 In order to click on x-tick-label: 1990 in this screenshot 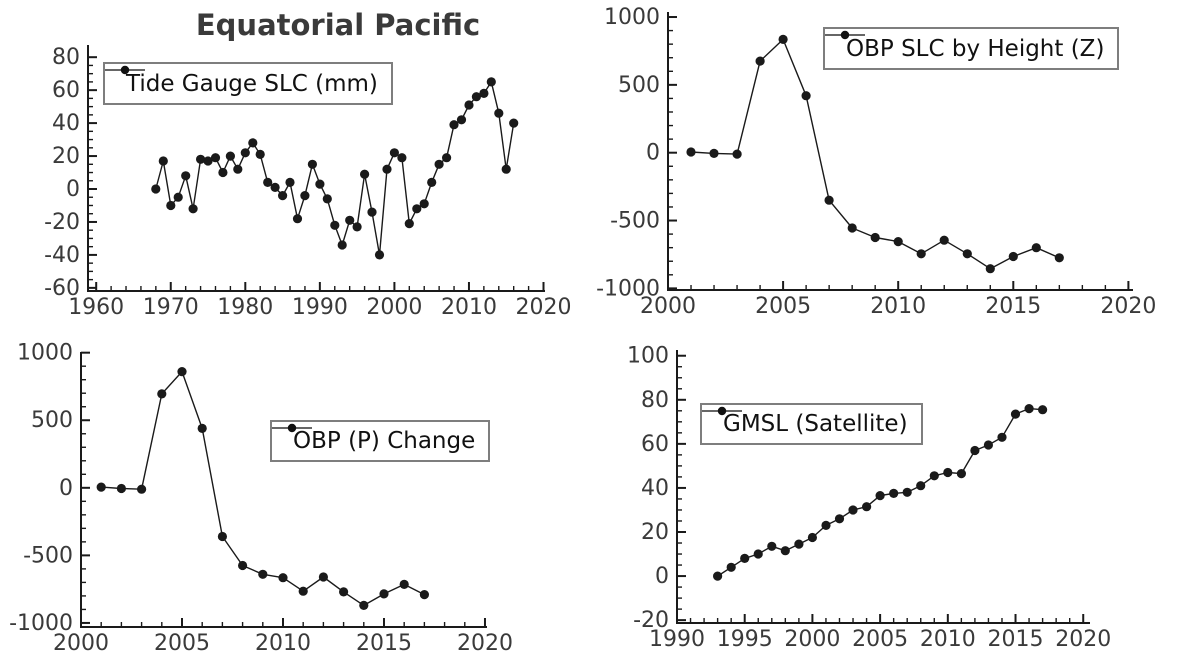, I will do `click(677, 639)`.